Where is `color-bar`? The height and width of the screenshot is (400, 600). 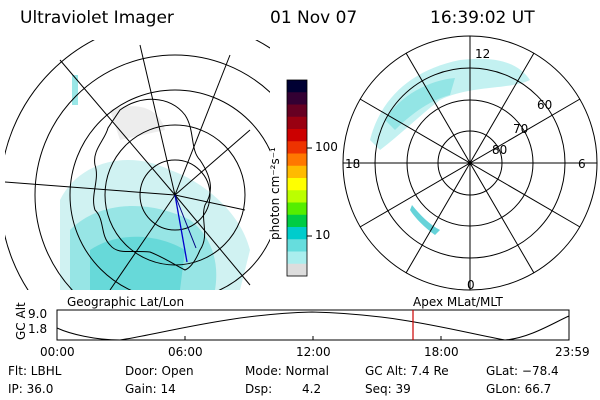
color-bar is located at coordinates (297, 178).